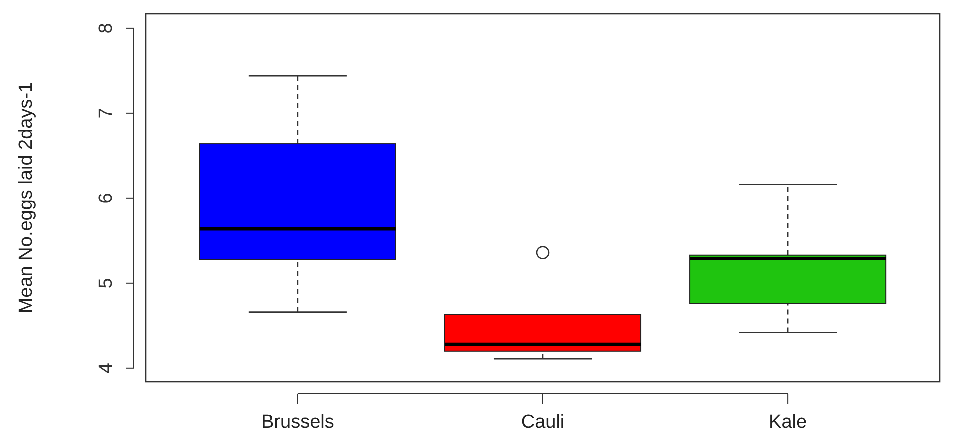 Image resolution: width=965 pixels, height=445 pixels. What do you see at coordinates (106, 113) in the screenshot?
I see `y-tick-label: 7` at bounding box center [106, 113].